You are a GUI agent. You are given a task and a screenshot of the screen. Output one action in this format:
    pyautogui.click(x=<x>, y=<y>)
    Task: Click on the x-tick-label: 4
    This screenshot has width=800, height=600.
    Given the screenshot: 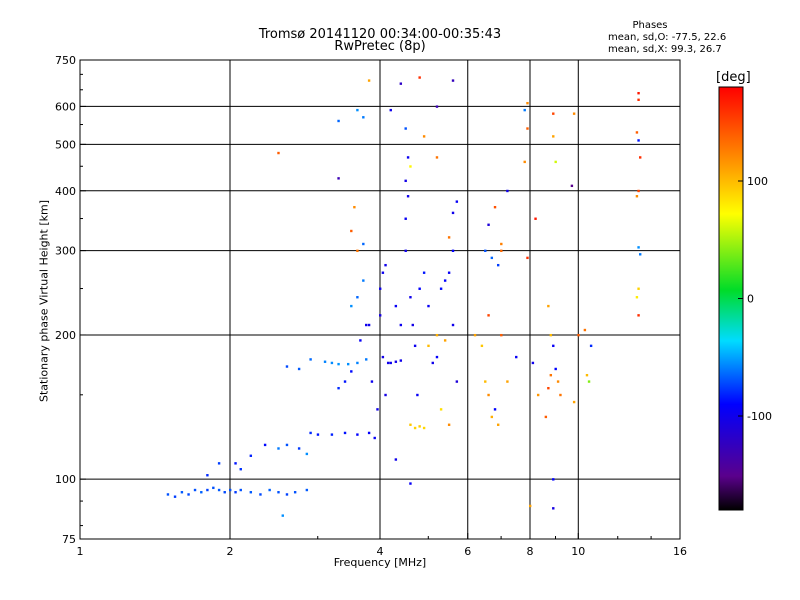 What is the action you would take?
    pyautogui.click(x=380, y=551)
    